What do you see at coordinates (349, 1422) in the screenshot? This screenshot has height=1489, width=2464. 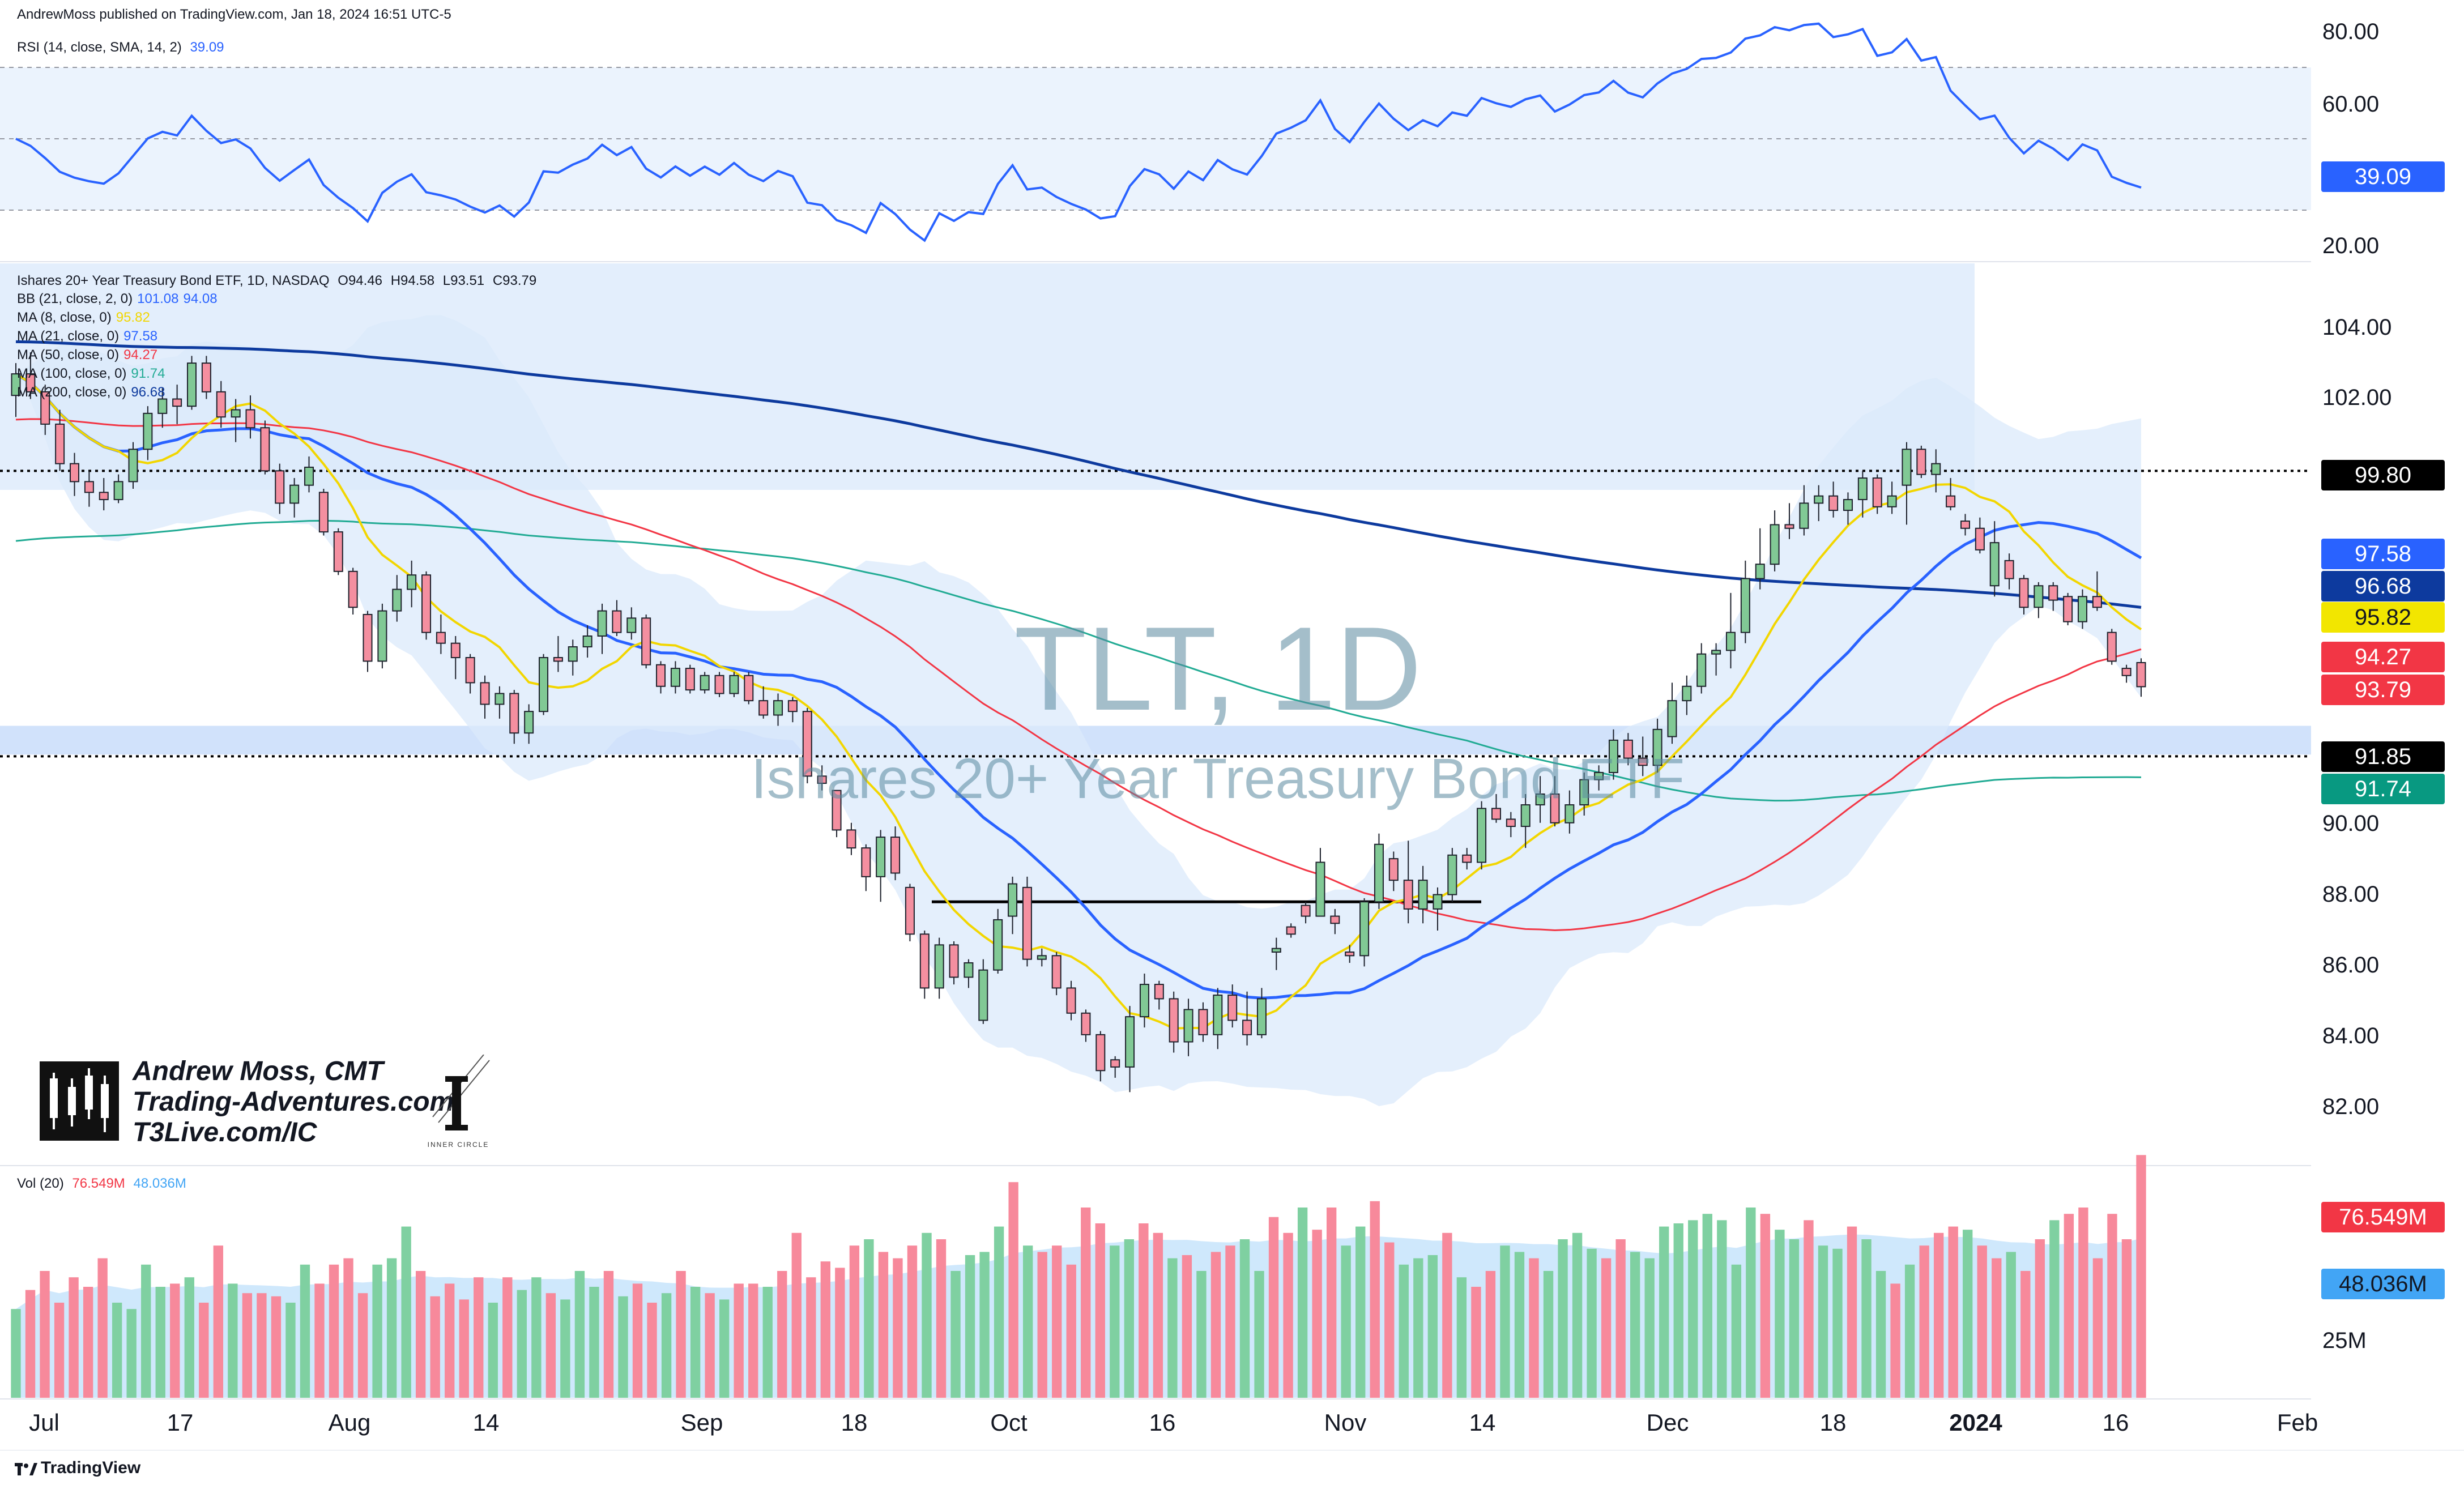 I see `x-tick-label: Aug` at bounding box center [349, 1422].